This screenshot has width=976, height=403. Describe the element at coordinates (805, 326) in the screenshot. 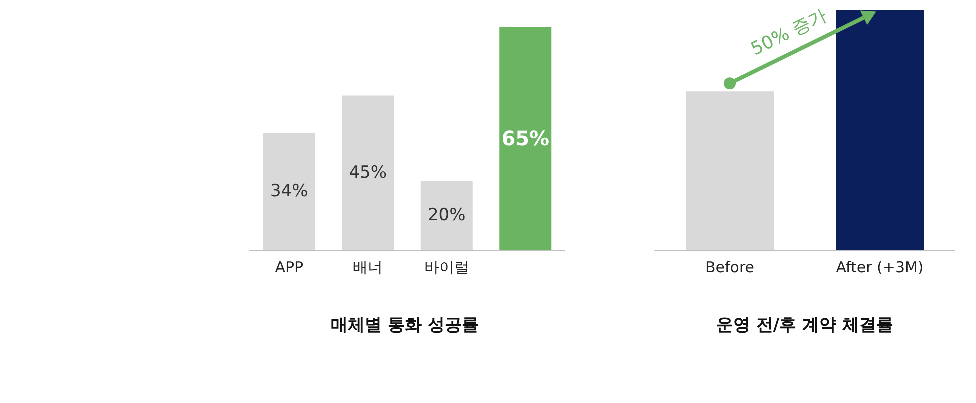

I see `text: 운영 전/후 계약 체결률` at that location.